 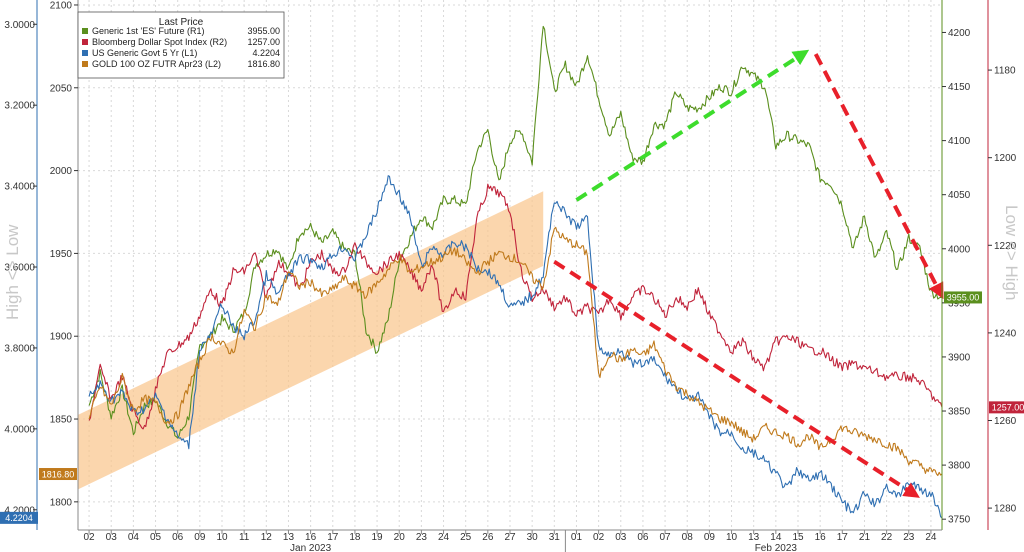 I want to click on tick-label: 1800, so click(x=61, y=502).